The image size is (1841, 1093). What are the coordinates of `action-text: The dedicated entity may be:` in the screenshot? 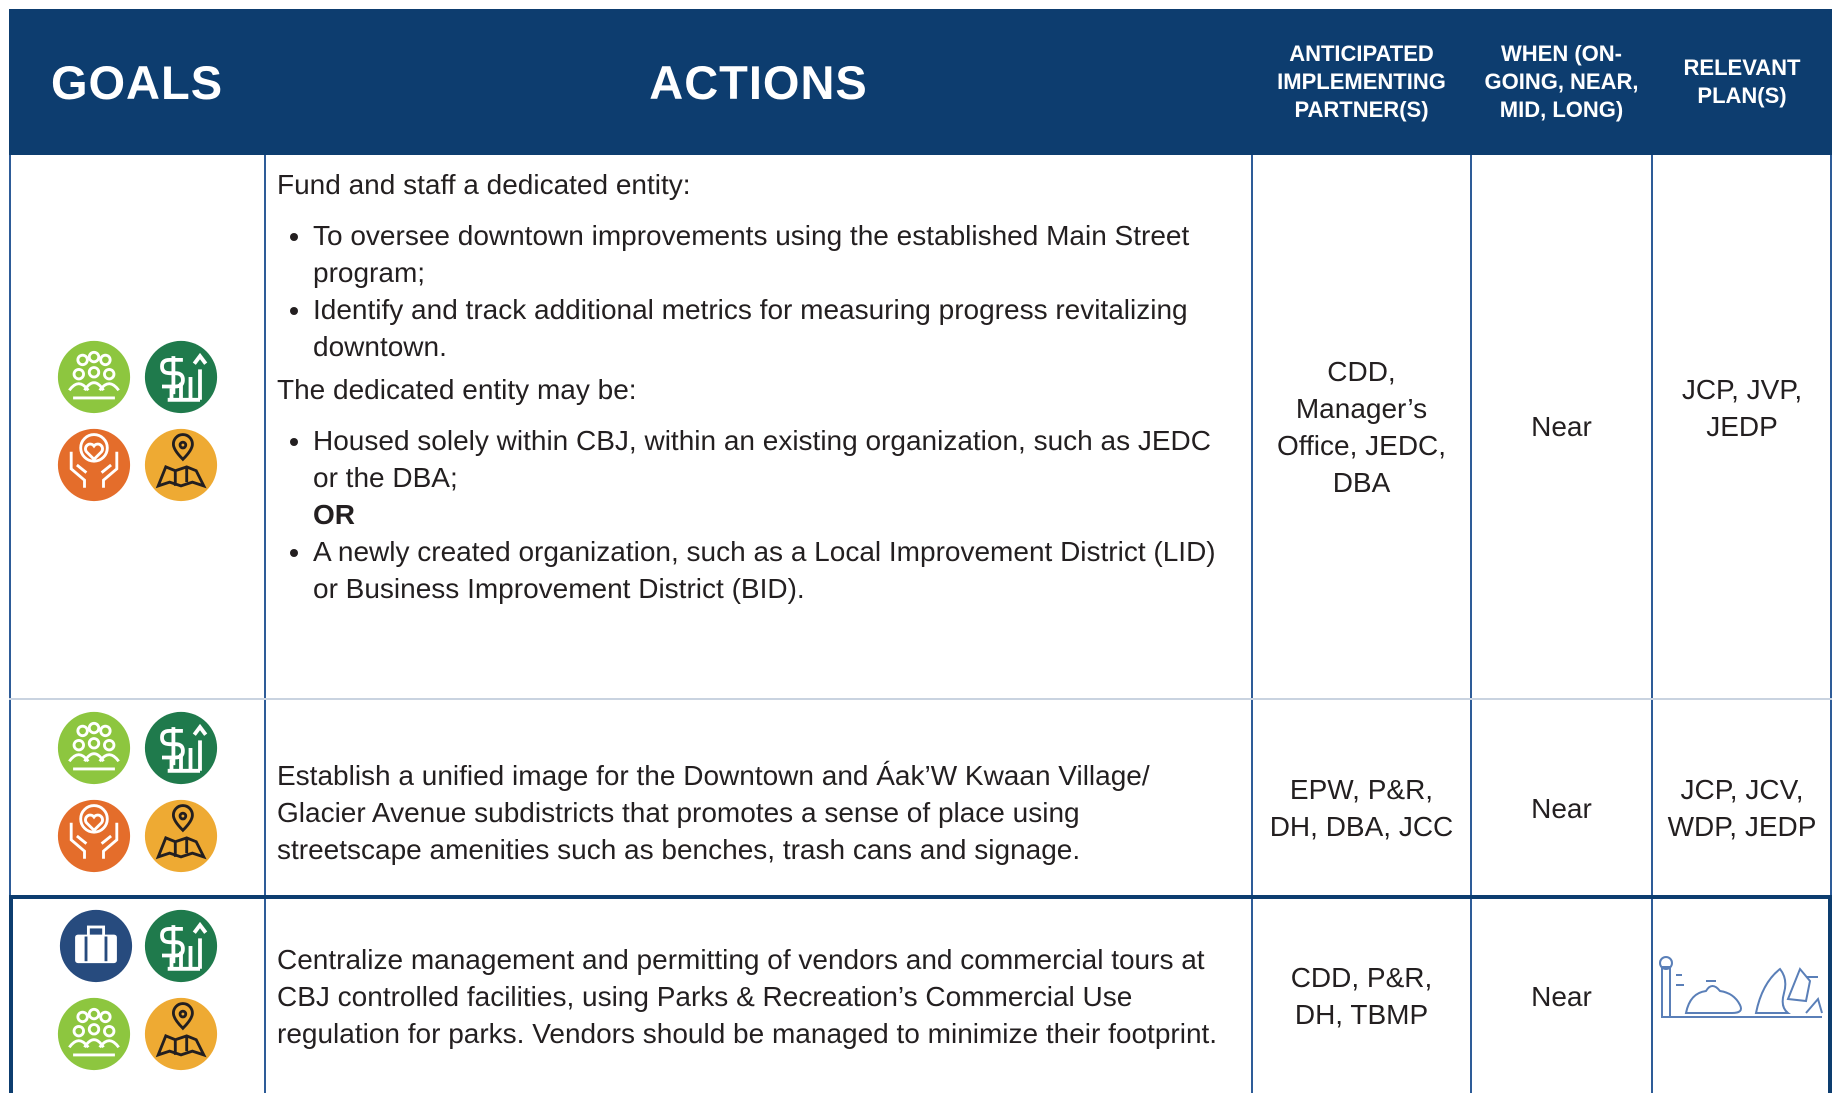 It's located at (457, 389).